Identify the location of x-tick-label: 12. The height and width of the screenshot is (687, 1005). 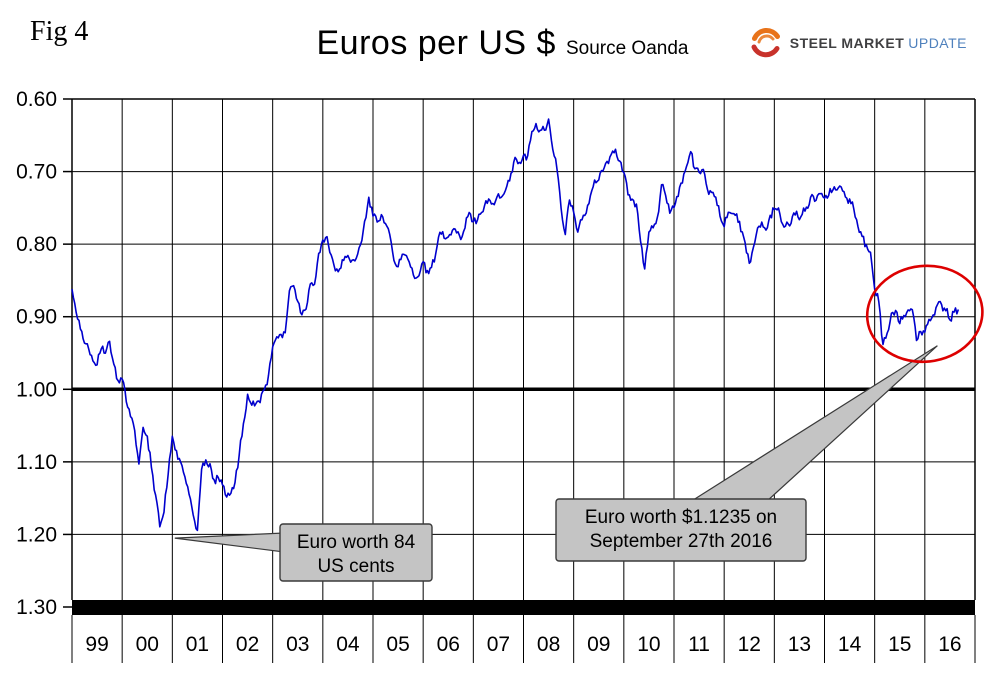
(749, 644).